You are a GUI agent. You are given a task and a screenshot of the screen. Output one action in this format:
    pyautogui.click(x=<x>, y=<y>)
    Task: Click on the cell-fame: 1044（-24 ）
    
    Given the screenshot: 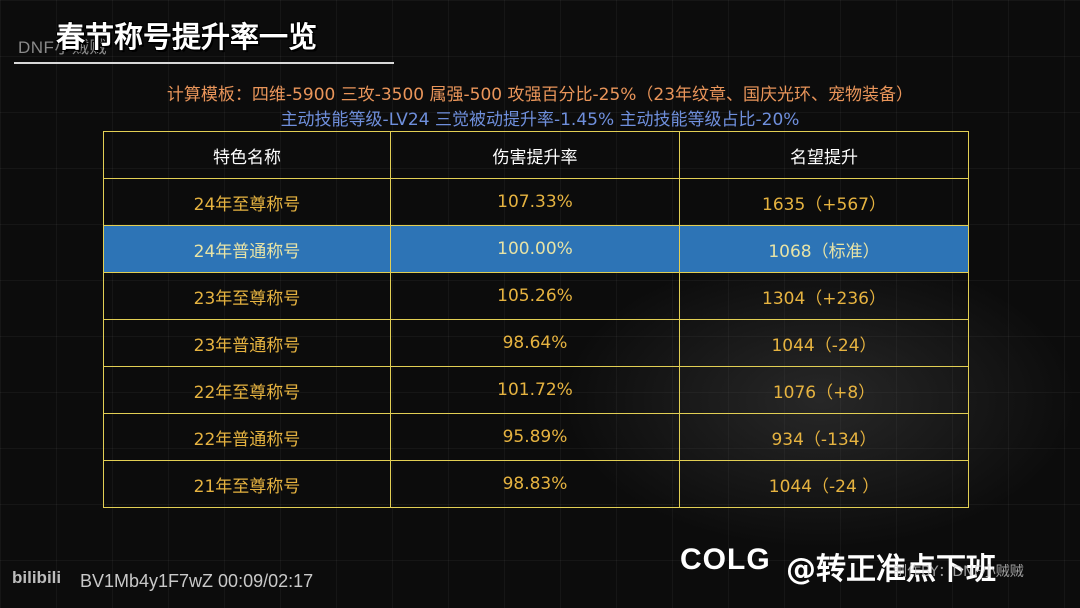 What is the action you would take?
    pyautogui.click(x=824, y=484)
    